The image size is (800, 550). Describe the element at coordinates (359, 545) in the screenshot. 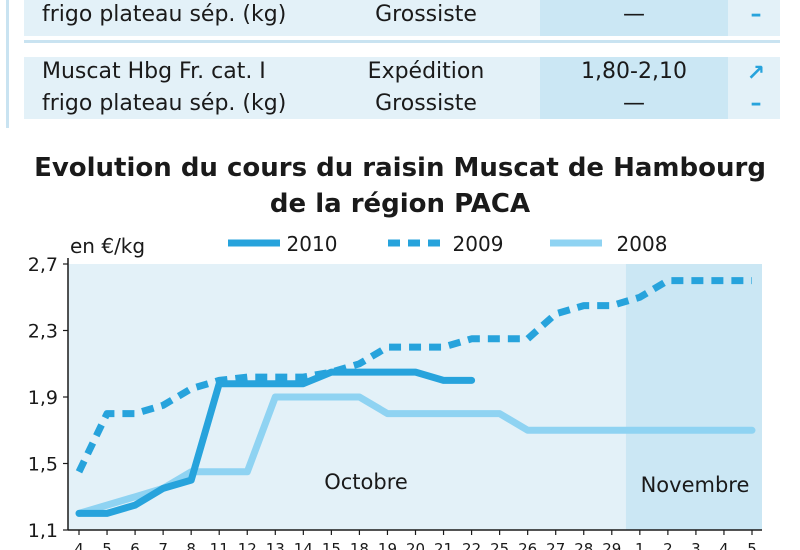

I see `x-tick-label: 18` at that location.